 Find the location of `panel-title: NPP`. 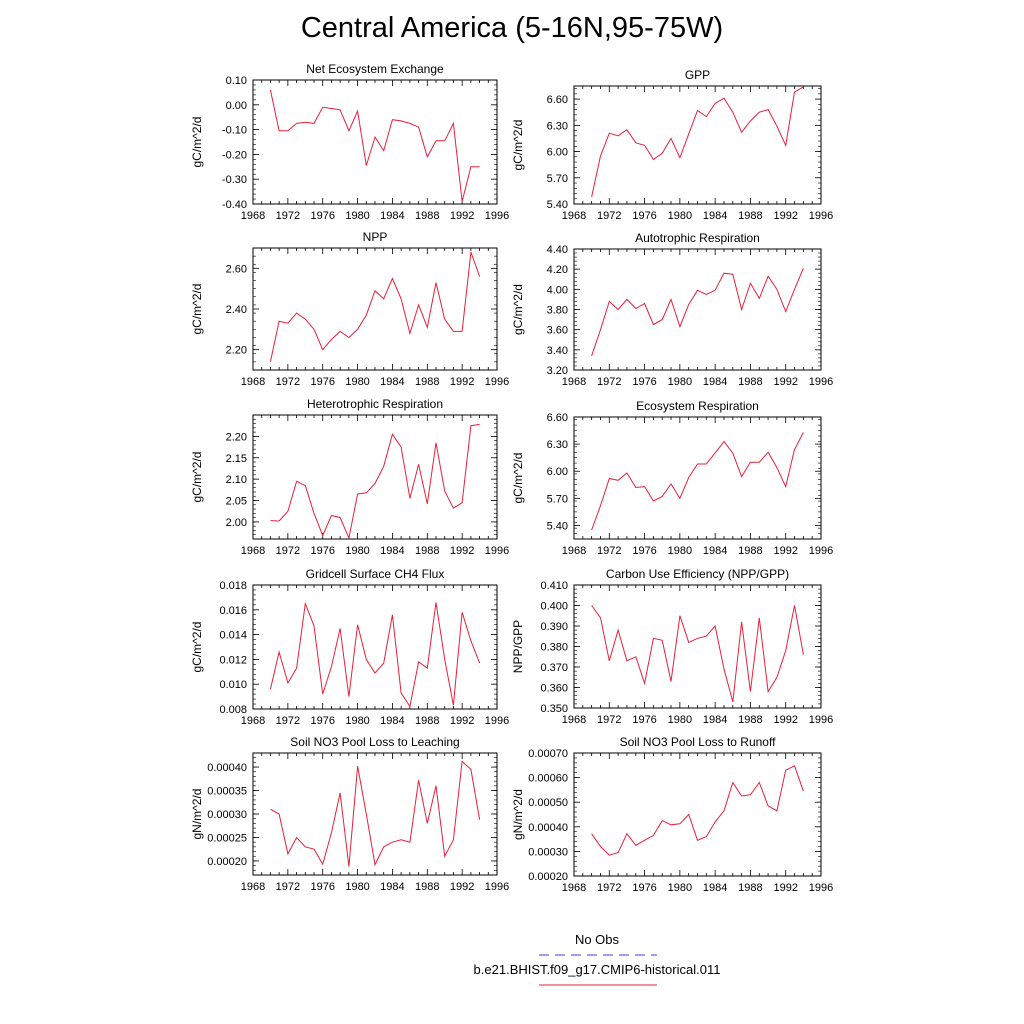

panel-title: NPP is located at coordinates (375, 237).